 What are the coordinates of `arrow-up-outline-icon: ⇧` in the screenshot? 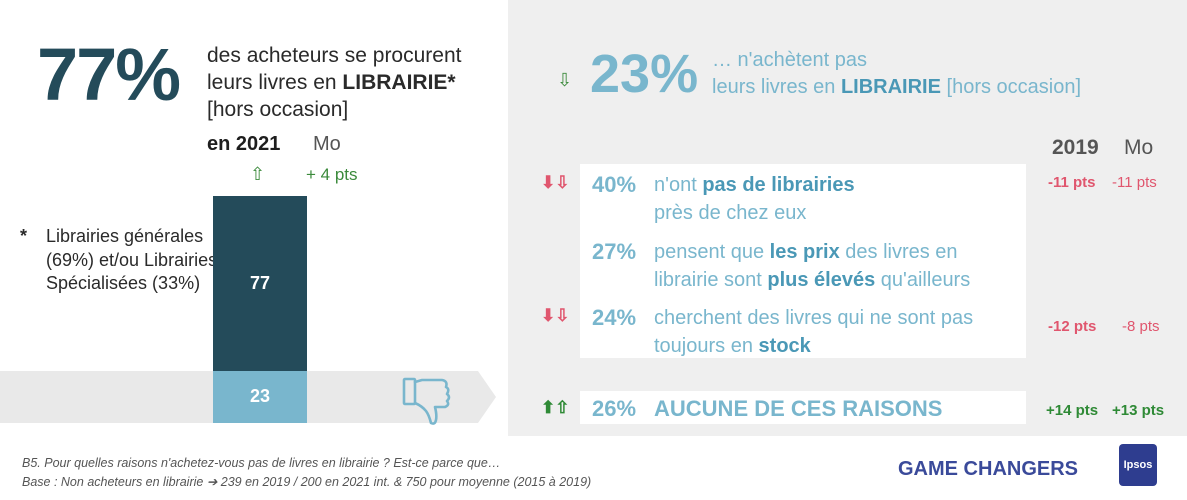 It's located at (258, 174).